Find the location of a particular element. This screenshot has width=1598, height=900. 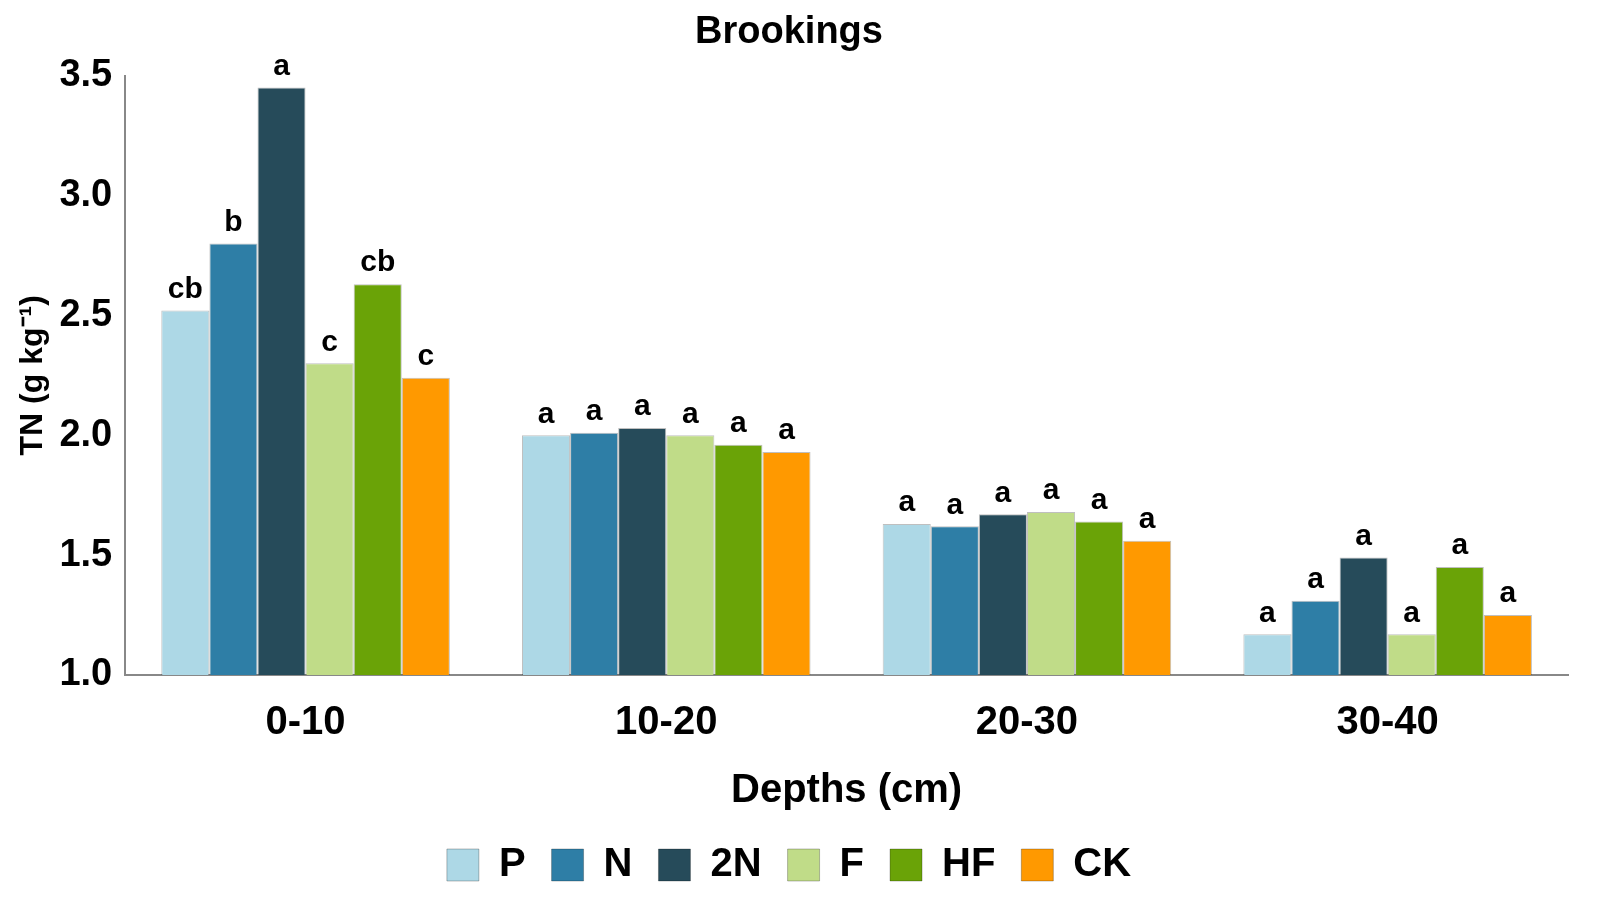

y-axis-title: TN (g kg⁻¹) is located at coordinates (31, 375).